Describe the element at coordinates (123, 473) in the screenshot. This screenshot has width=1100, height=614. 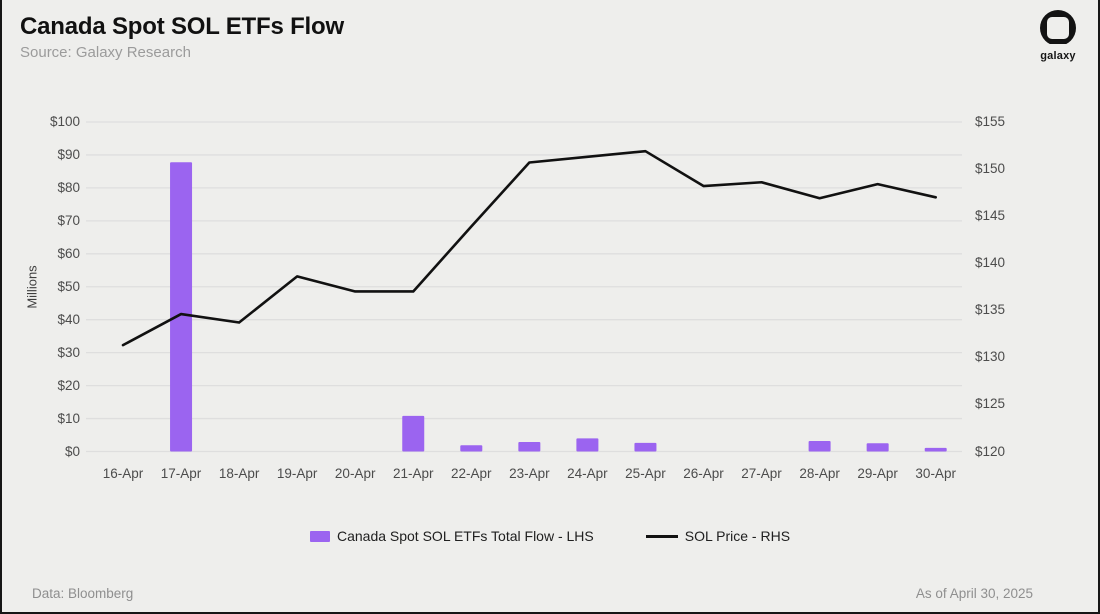
I see `x-axis-label: 16-Apr` at that location.